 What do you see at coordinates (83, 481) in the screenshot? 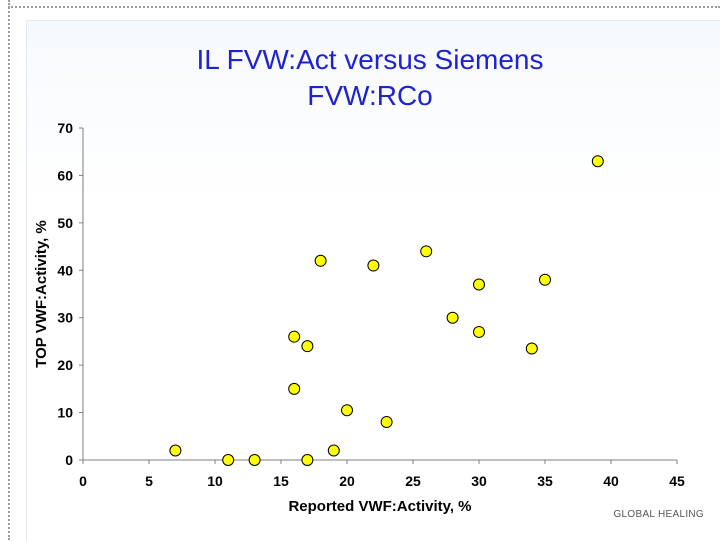
I see `x-tick-label: 0` at bounding box center [83, 481].